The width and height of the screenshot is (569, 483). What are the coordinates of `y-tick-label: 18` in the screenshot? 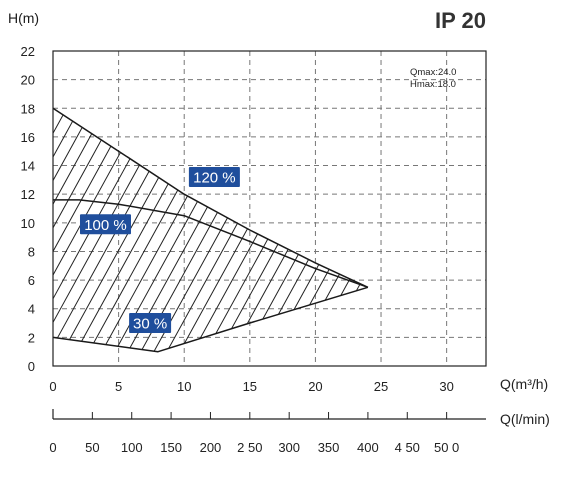 It's located at (28, 108).